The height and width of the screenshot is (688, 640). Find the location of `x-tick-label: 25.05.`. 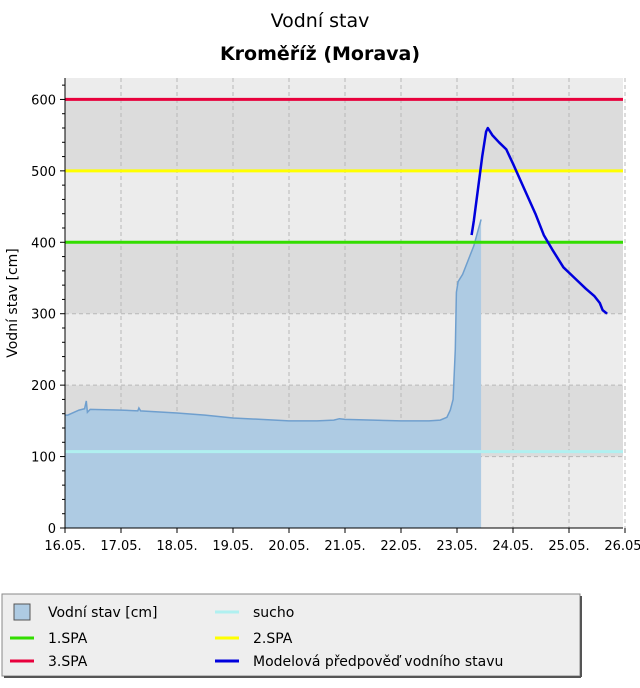

x-tick-label: 25.05. is located at coordinates (568, 546).